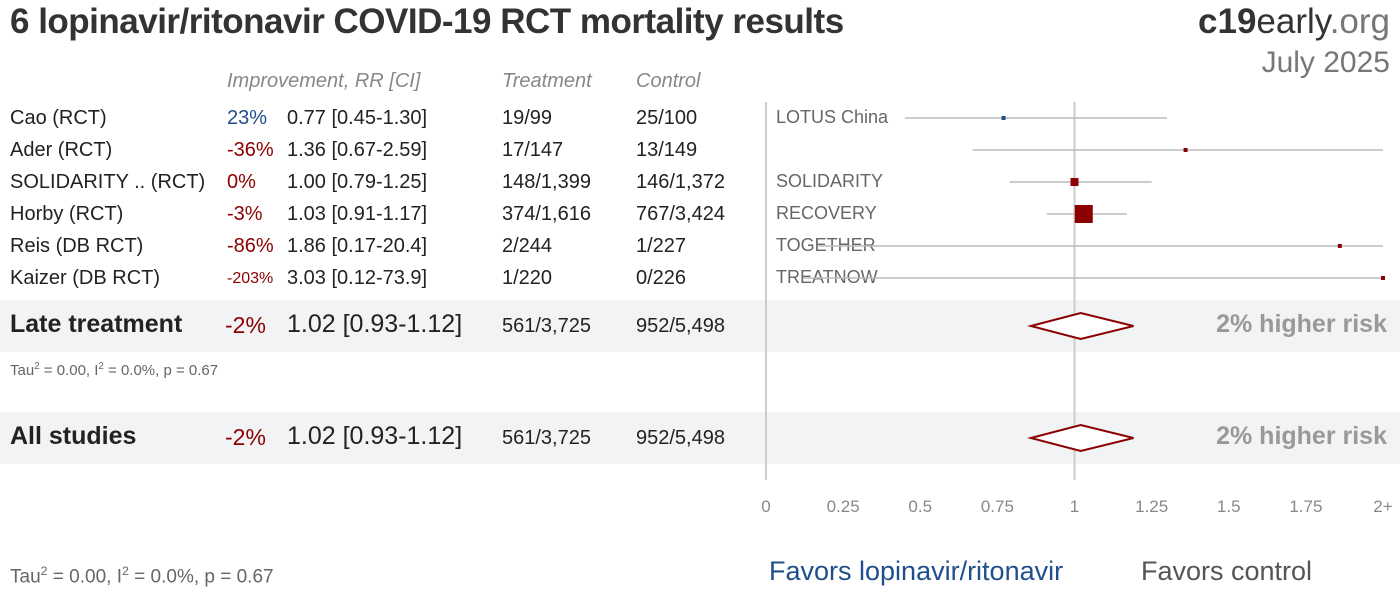 This screenshot has height=589, width=1400. Describe the element at coordinates (357, 246) in the screenshot. I see `study-rr: 1.86 [0.17-20.4]` at that location.